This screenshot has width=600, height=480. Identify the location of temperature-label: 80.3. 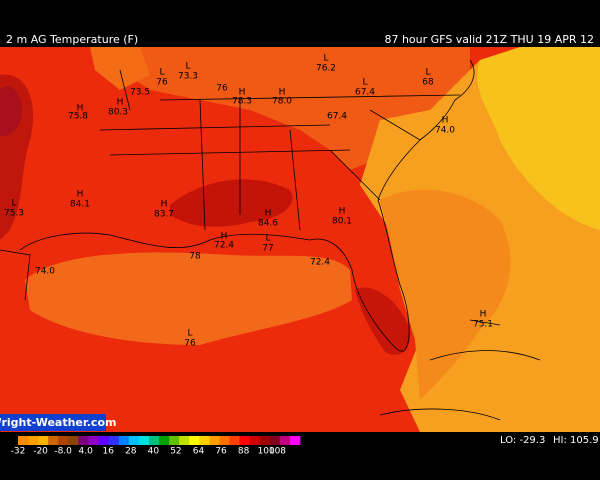
(118, 113).